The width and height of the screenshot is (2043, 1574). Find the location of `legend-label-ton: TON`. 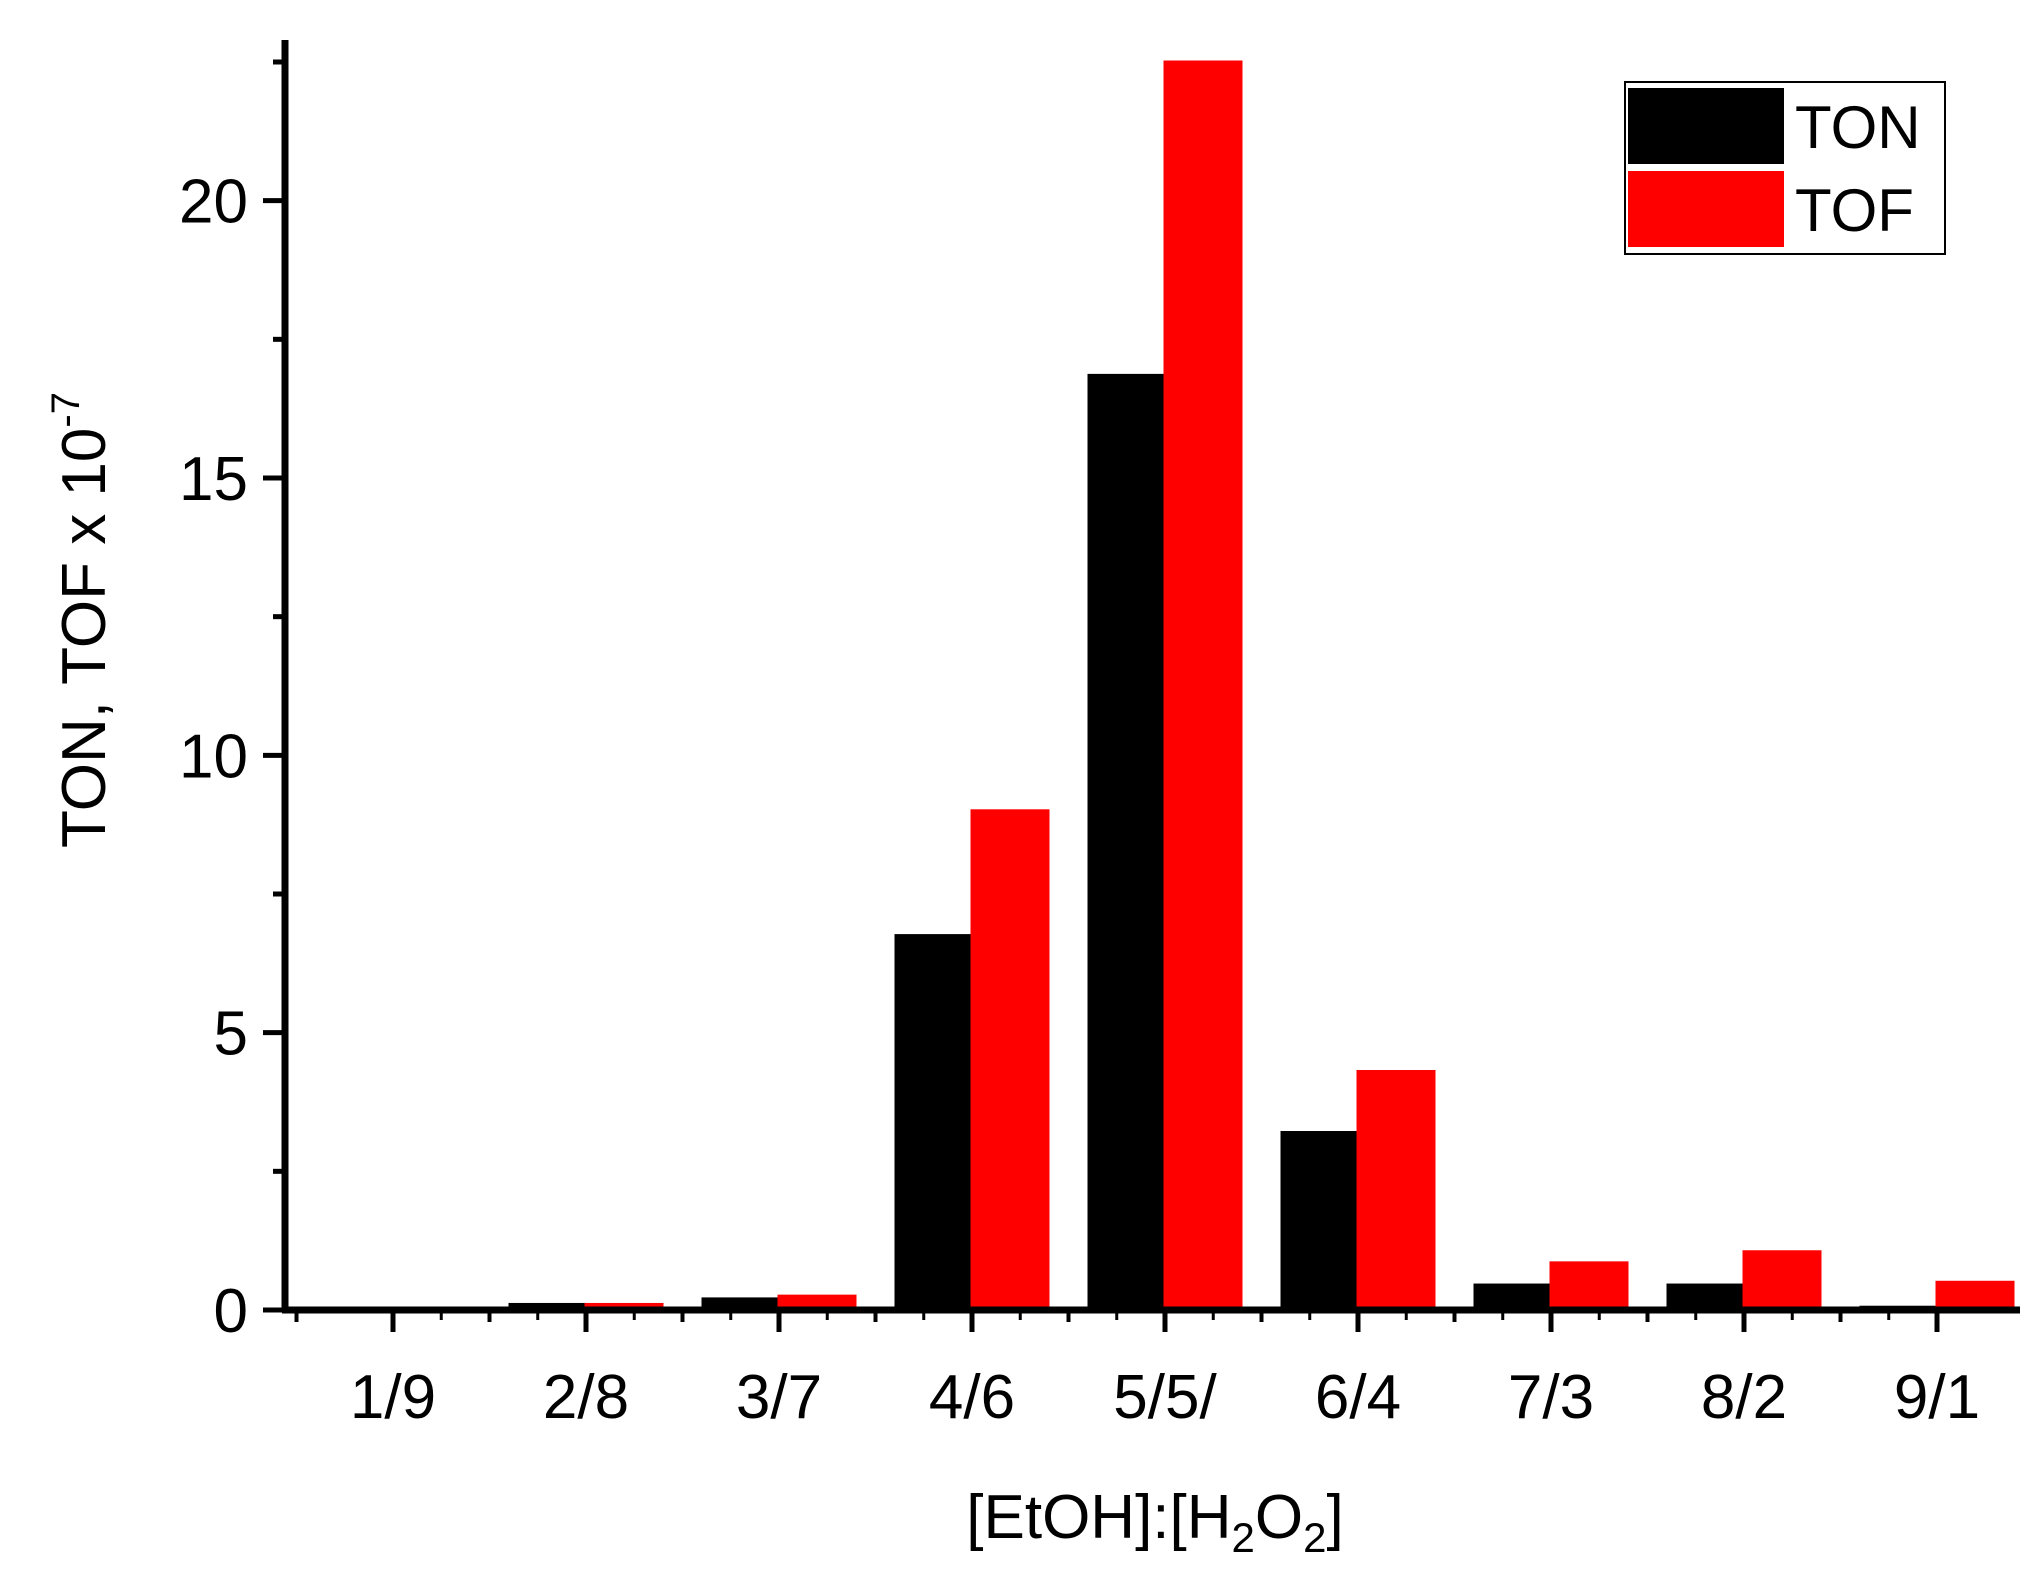

legend-label-ton: TON is located at coordinates (1858, 127).